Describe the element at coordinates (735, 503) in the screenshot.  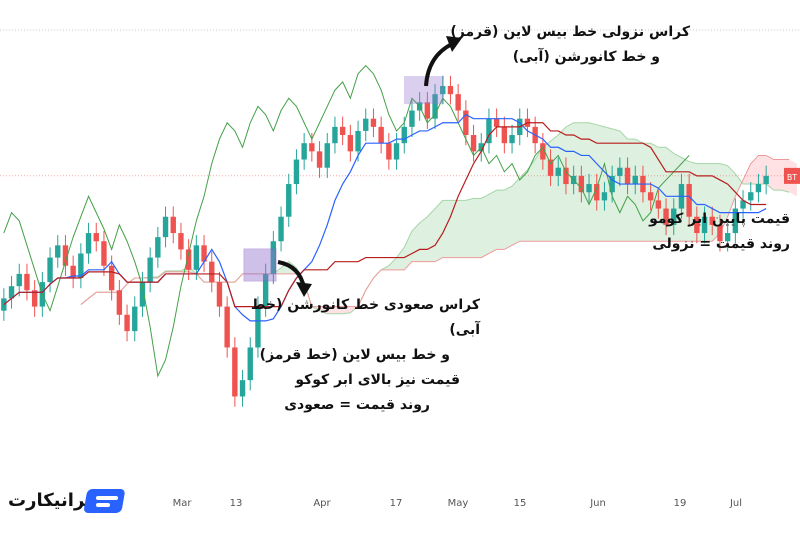
I see `x-tick-label: Jul` at that location.